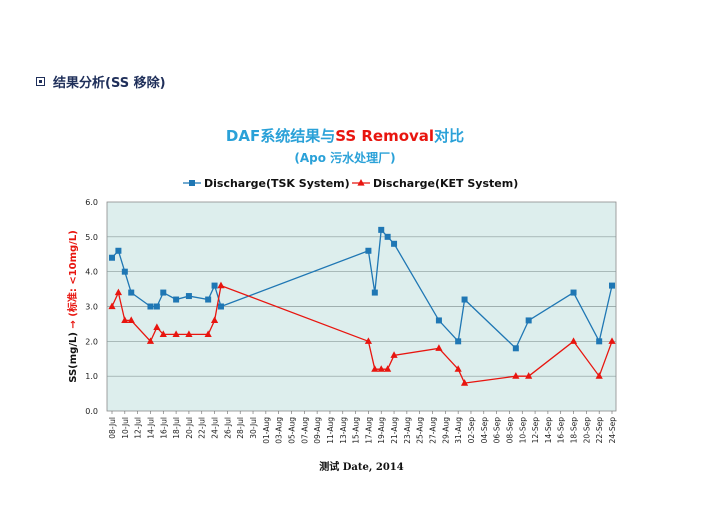 The image size is (710, 530). I want to click on x-tick-label: 28-Jul, so click(240, 428).